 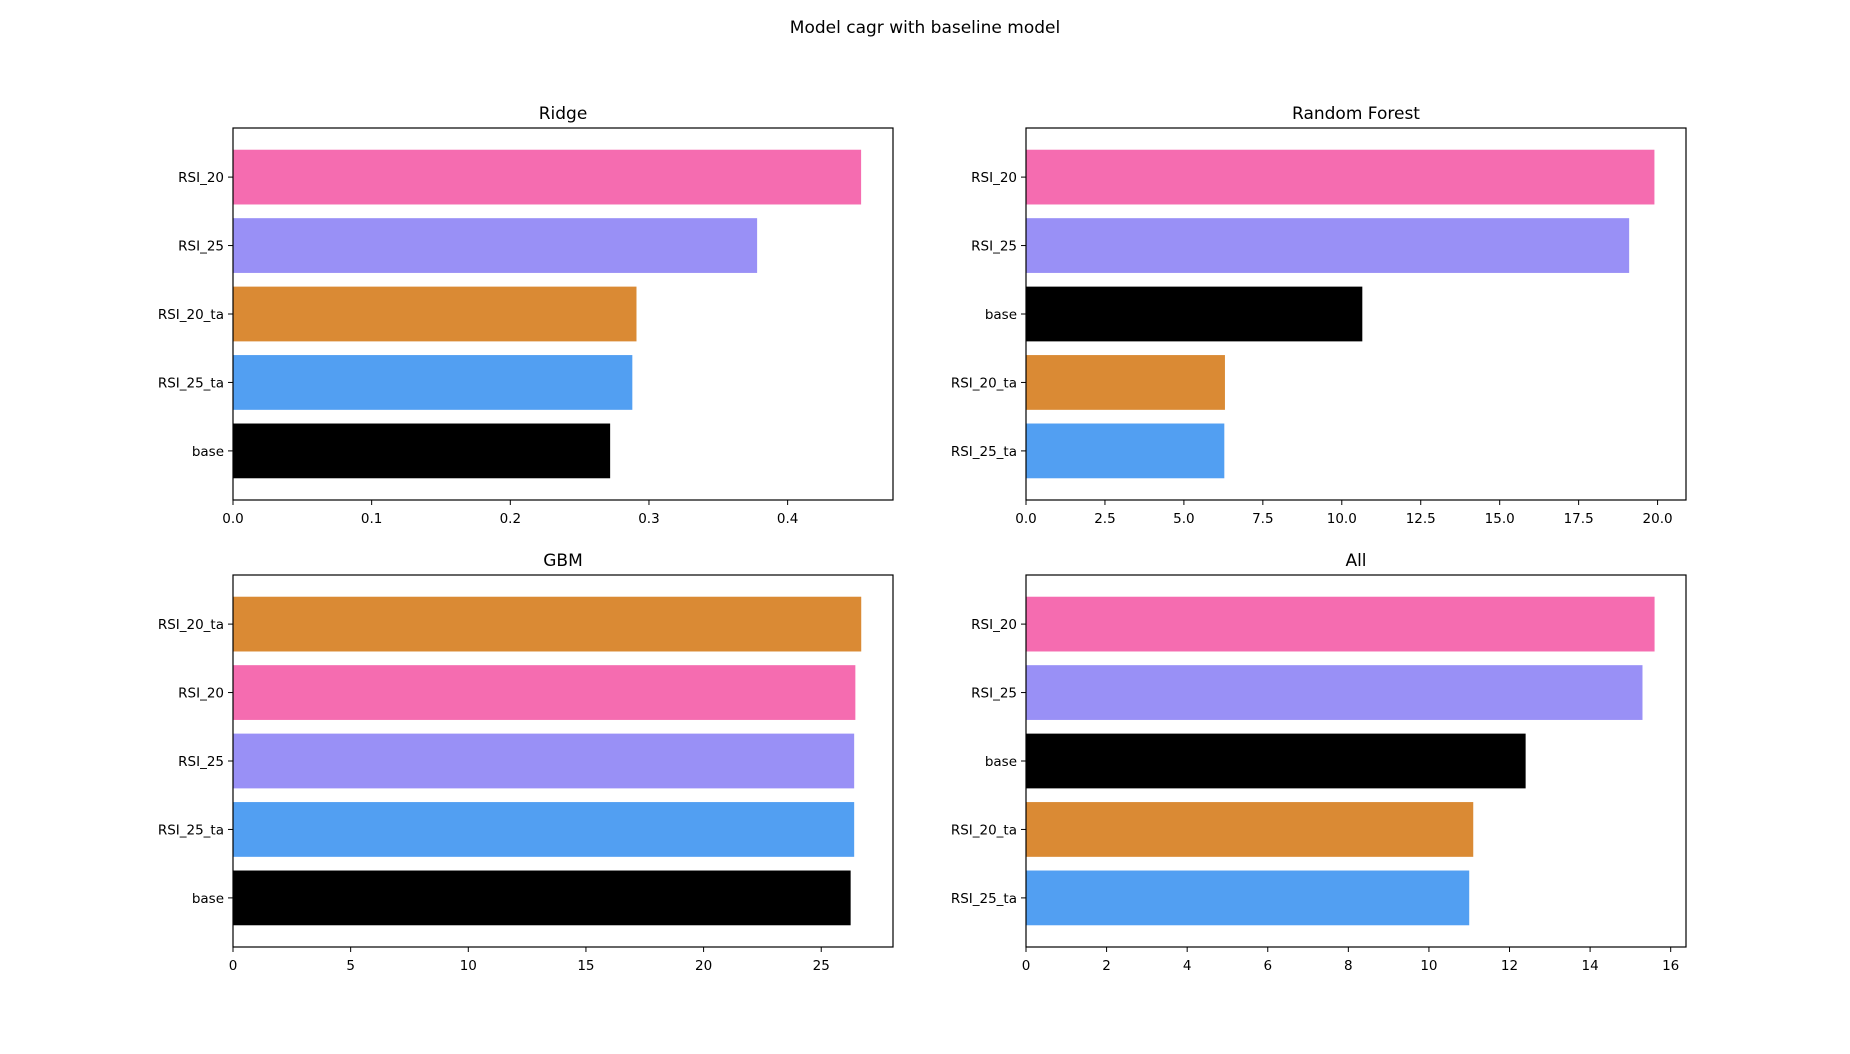 What do you see at coordinates (1421, 519) in the screenshot?
I see `xtick-label: 12.5` at bounding box center [1421, 519].